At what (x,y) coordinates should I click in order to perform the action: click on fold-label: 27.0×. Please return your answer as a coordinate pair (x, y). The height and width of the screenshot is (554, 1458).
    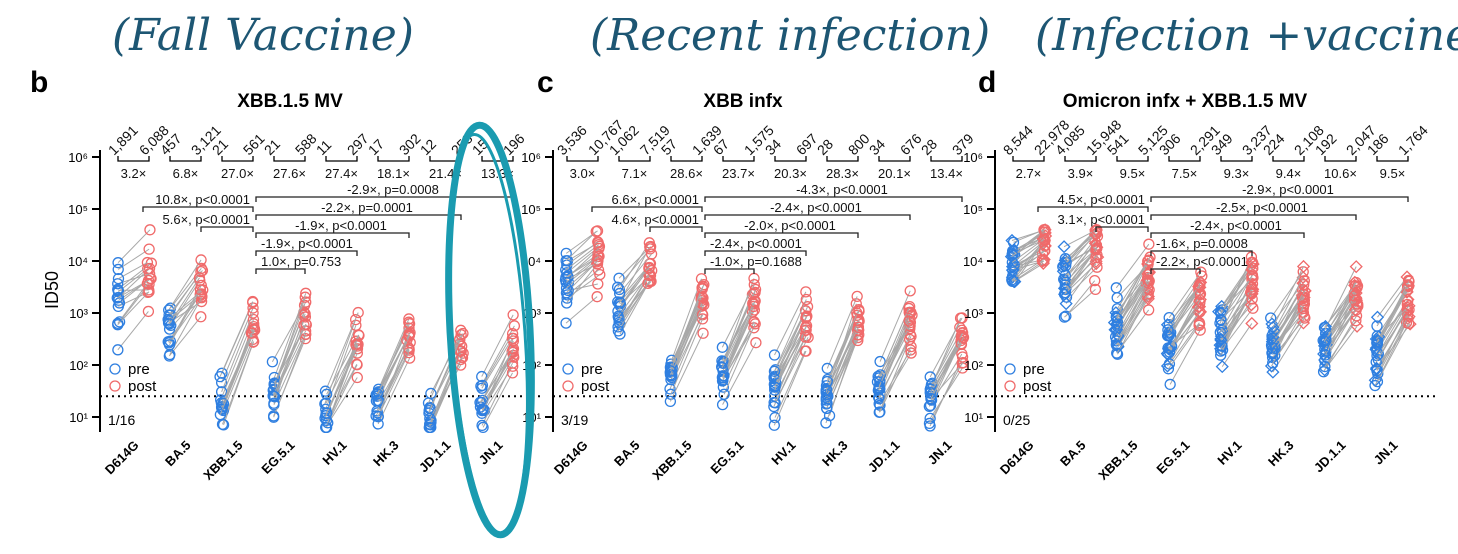
    Looking at the image, I should click on (237, 173).